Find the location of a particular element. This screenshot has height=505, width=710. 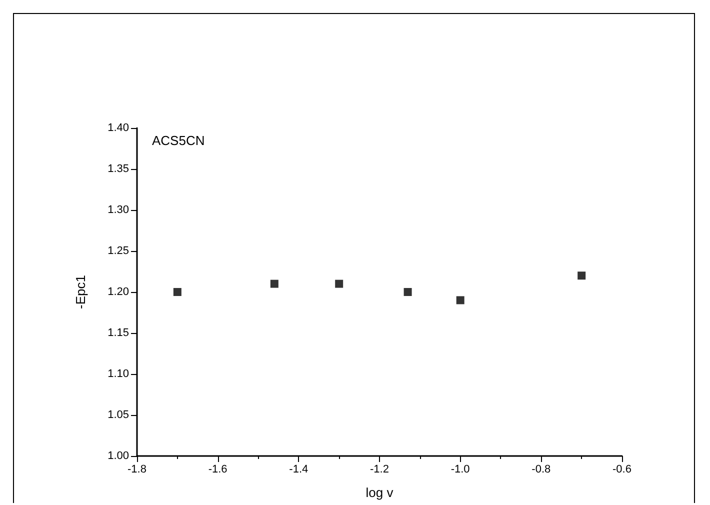

y-tick-label: 1.10 is located at coordinates (118, 374).